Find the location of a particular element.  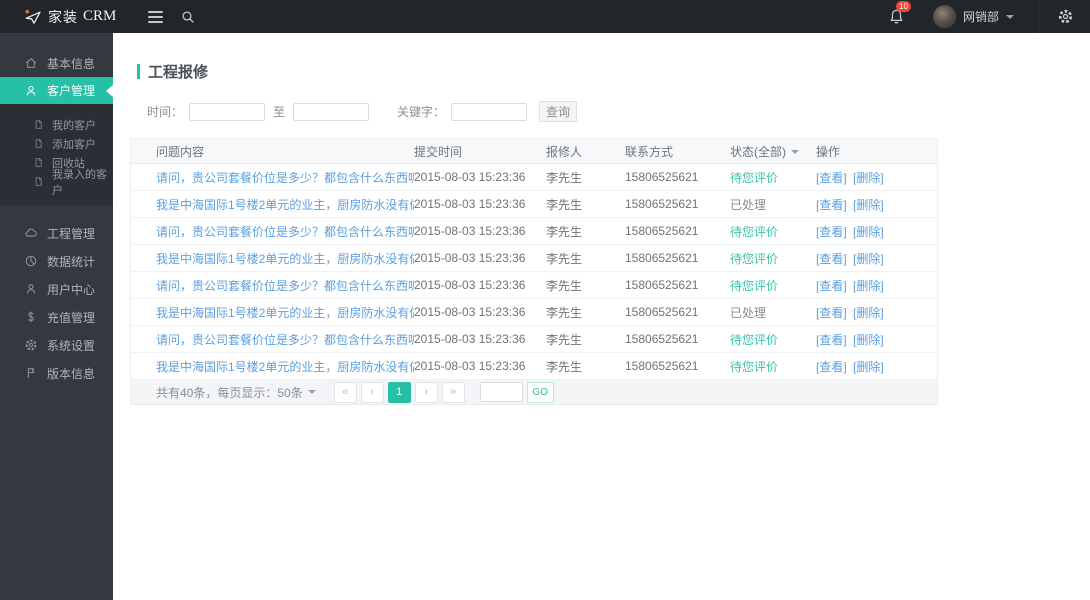

prev-page-button: ‹ is located at coordinates (372, 392).